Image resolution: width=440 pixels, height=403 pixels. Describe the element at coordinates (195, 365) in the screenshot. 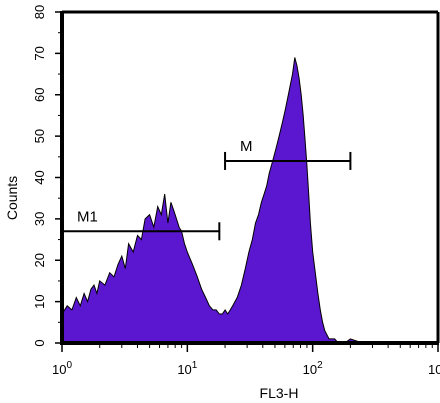

I see `x-tick-exponent: 1` at that location.